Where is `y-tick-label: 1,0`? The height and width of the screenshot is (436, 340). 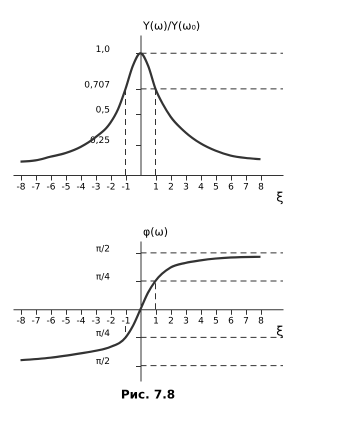 y-tick-label: 1,0 is located at coordinates (103, 49).